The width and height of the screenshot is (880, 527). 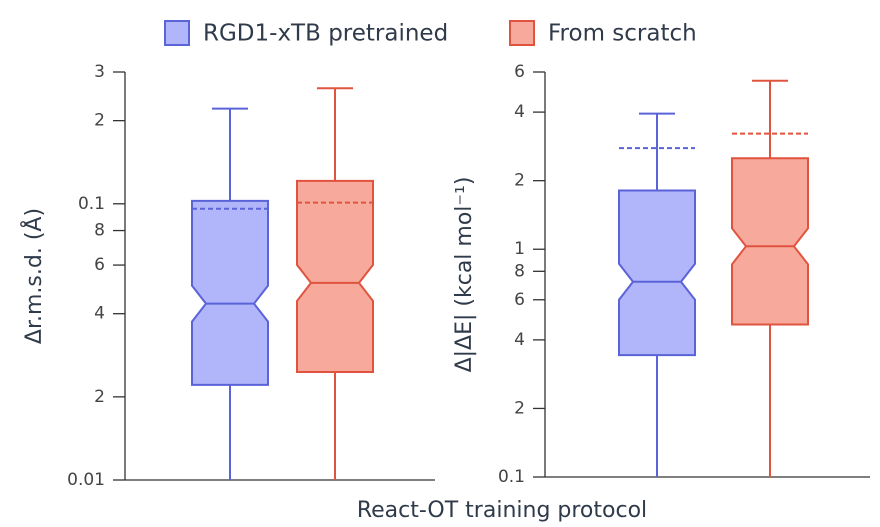 I want to click on y-tick-label: 3, so click(x=99, y=72).